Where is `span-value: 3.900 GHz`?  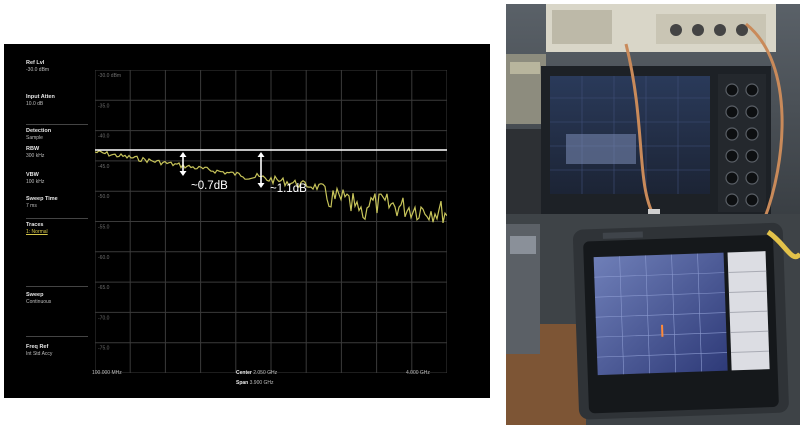 span-value: 3.900 GHz is located at coordinates (262, 383).